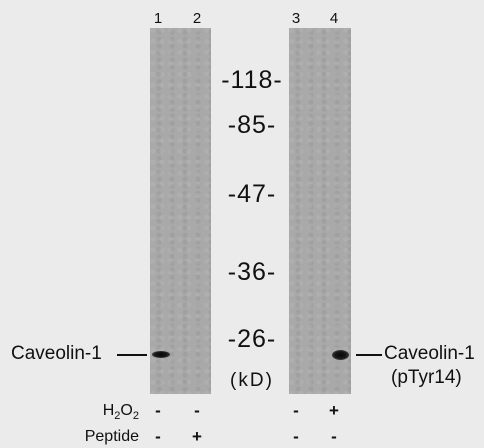 Image resolution: width=484 pixels, height=448 pixels. What do you see at coordinates (296, 18) in the screenshot?
I see `lane-number-3: 3` at bounding box center [296, 18].